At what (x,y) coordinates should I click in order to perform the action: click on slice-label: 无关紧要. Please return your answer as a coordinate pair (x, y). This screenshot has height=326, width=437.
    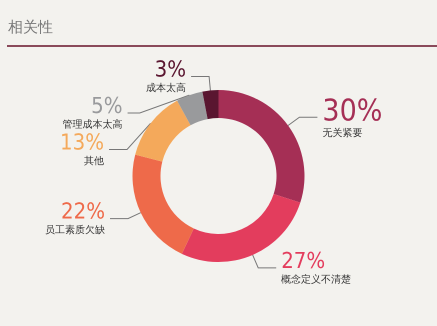
    Looking at the image, I should click on (342, 132).